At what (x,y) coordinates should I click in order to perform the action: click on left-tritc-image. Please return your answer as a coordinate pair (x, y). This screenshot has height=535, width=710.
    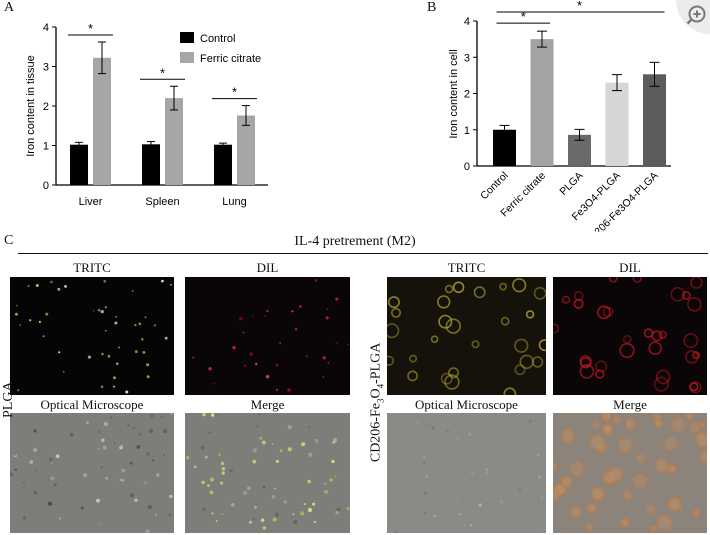
    Looking at the image, I should click on (92, 336).